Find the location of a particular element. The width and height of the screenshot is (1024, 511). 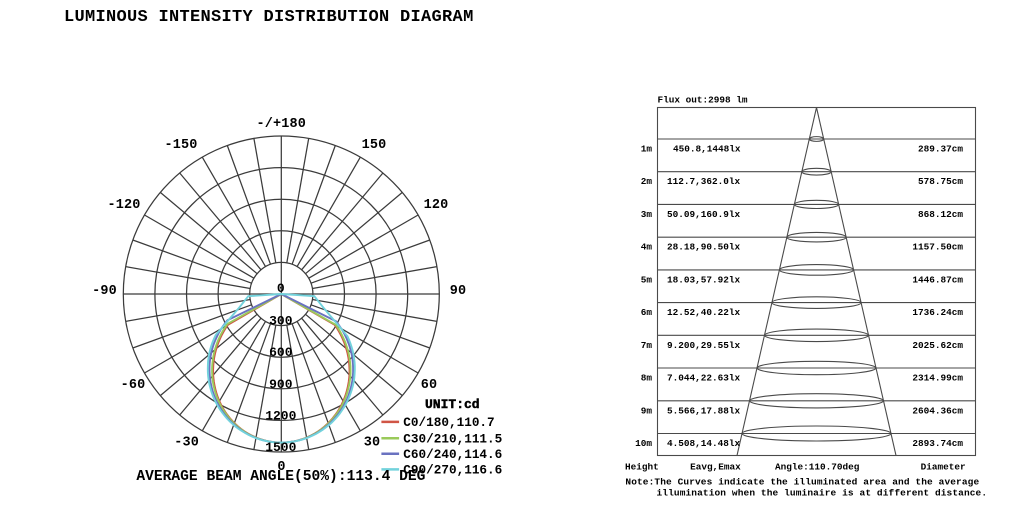

svg-text: 289.37cm is located at coordinates (940, 149).